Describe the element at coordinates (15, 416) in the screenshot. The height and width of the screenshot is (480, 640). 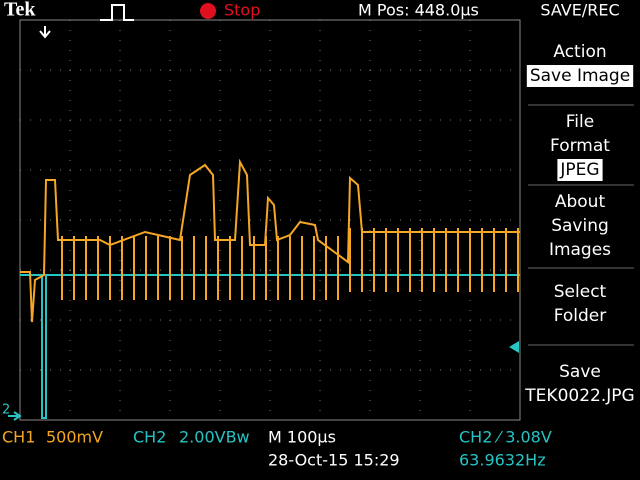
I see `ch2-ground-marker` at that location.